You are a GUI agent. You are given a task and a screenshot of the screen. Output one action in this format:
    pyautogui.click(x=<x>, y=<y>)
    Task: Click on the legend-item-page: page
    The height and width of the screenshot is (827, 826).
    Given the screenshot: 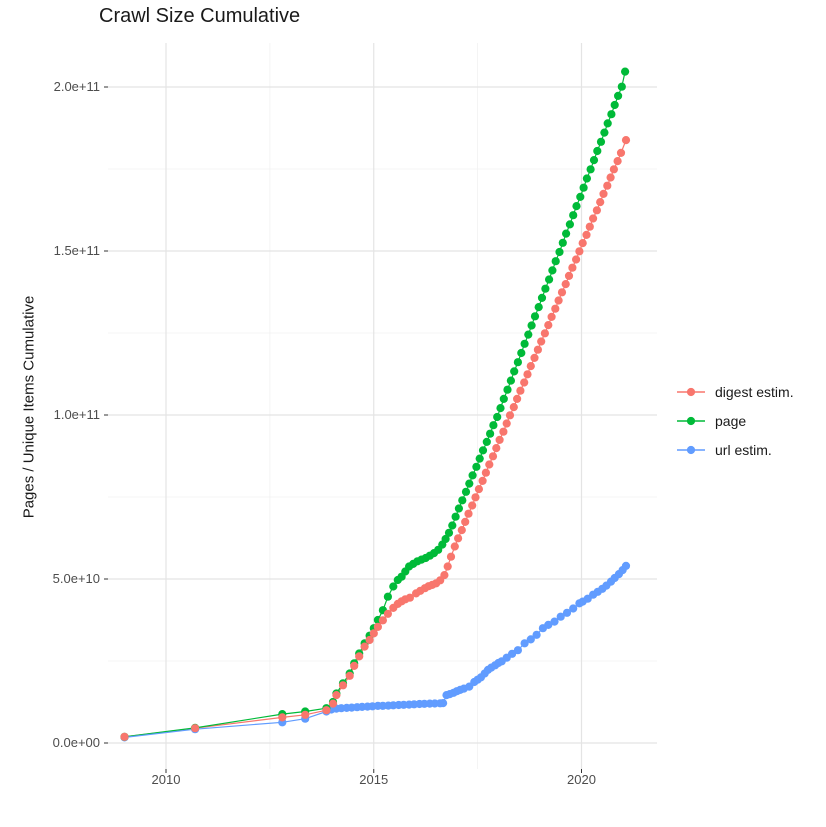 What is the action you would take?
    pyautogui.click(x=735, y=420)
    